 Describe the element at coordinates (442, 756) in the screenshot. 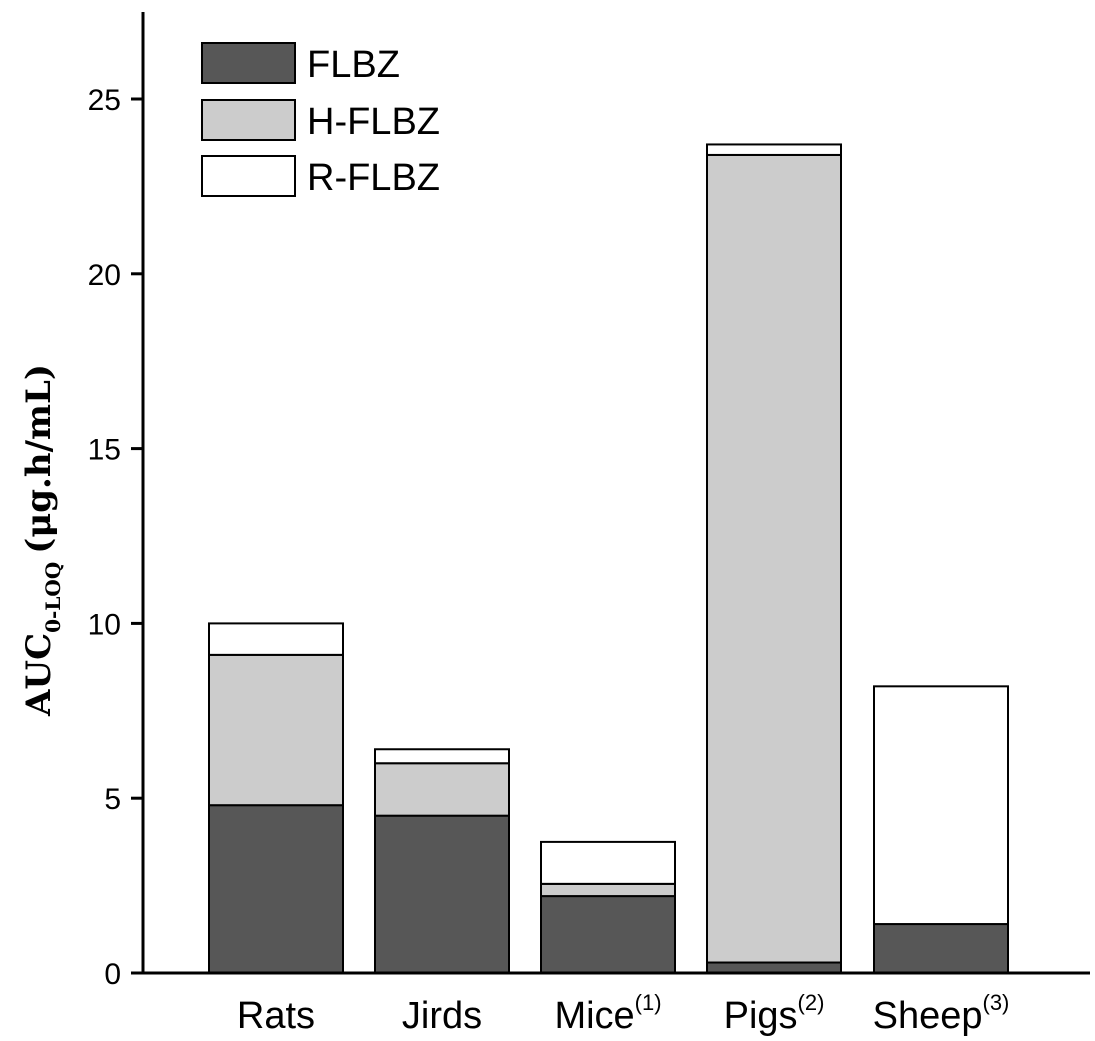

I see `bar-segment-jirds-r-flbz` at that location.